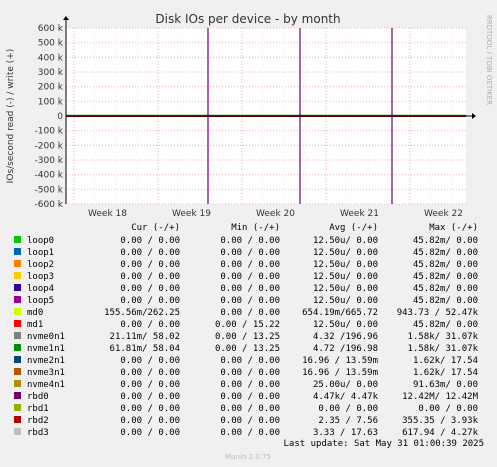  I want to click on legend-header-cur: Cur (-/+), so click(155, 228).